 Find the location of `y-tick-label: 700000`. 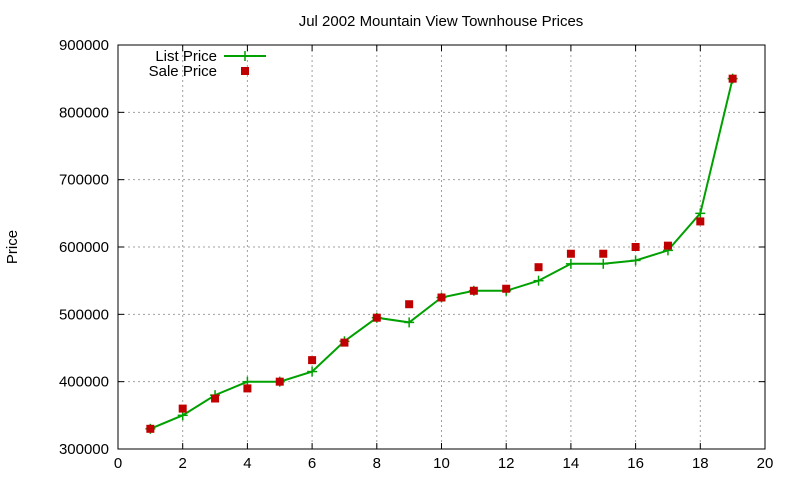

y-tick-label: 700000 is located at coordinates (84, 180).